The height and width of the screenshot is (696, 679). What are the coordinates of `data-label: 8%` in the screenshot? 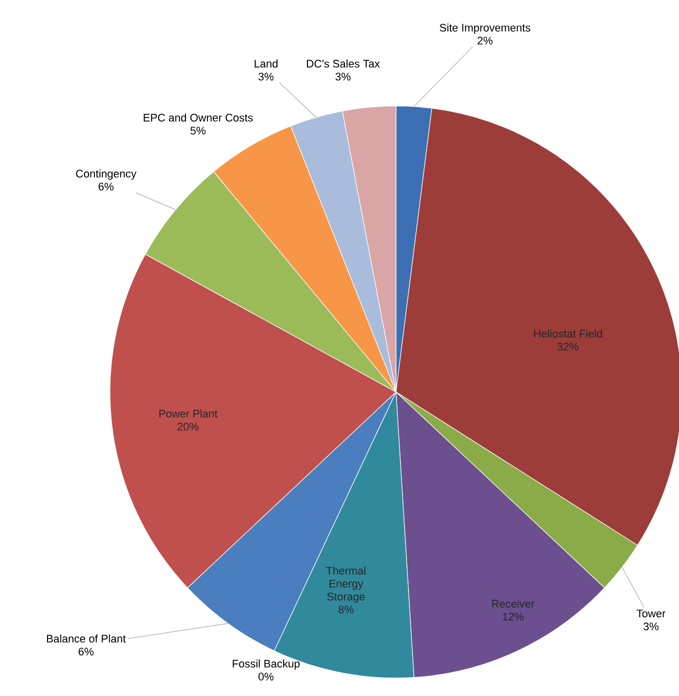 It's located at (346, 610).